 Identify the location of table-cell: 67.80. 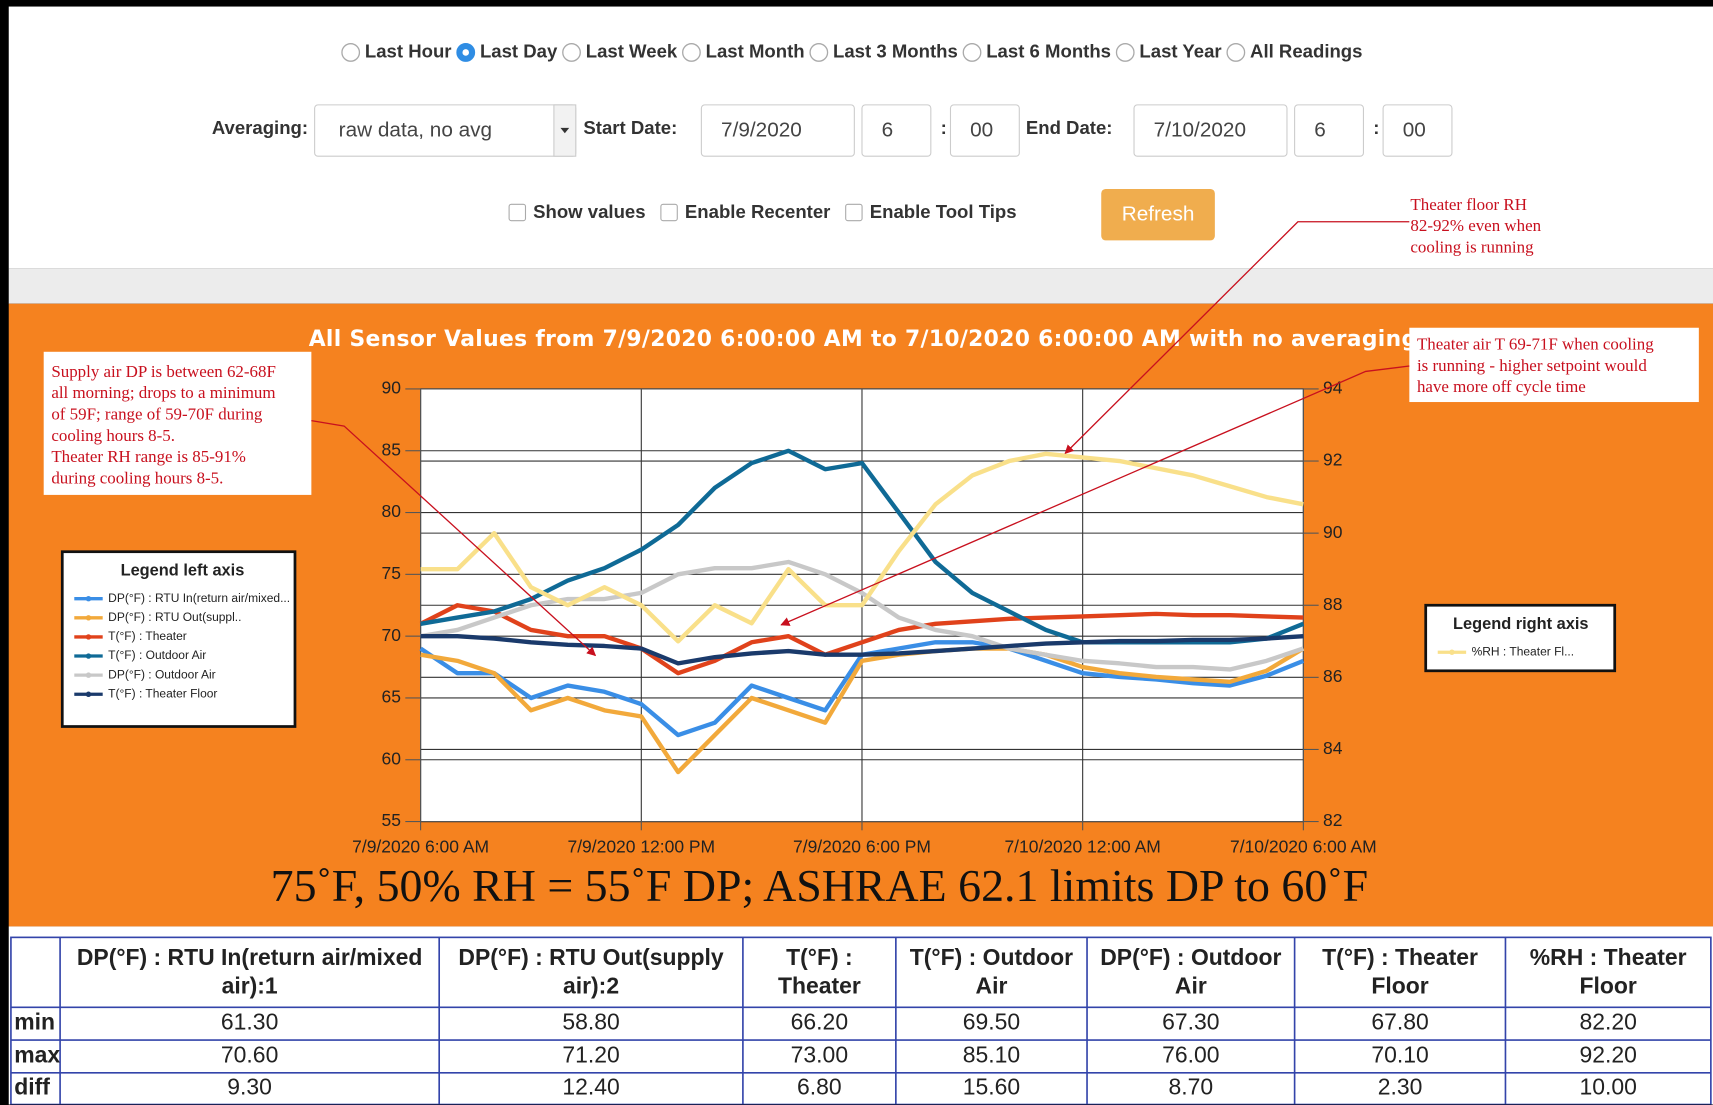
(1399, 1022).